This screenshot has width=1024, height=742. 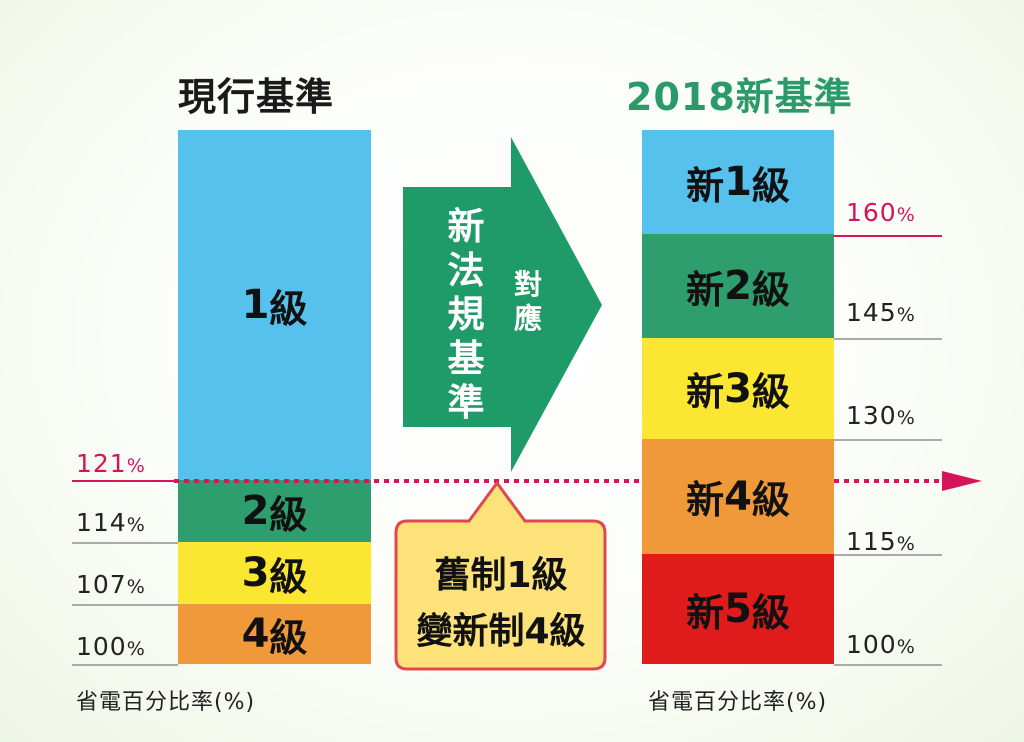 What do you see at coordinates (738, 388) in the screenshot?
I see `new-level-3-number: 3` at bounding box center [738, 388].